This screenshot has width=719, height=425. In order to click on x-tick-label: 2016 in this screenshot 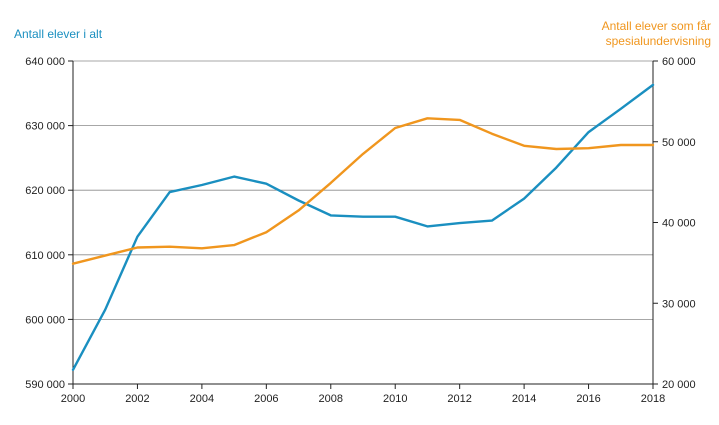, I will do `click(588, 399)`.